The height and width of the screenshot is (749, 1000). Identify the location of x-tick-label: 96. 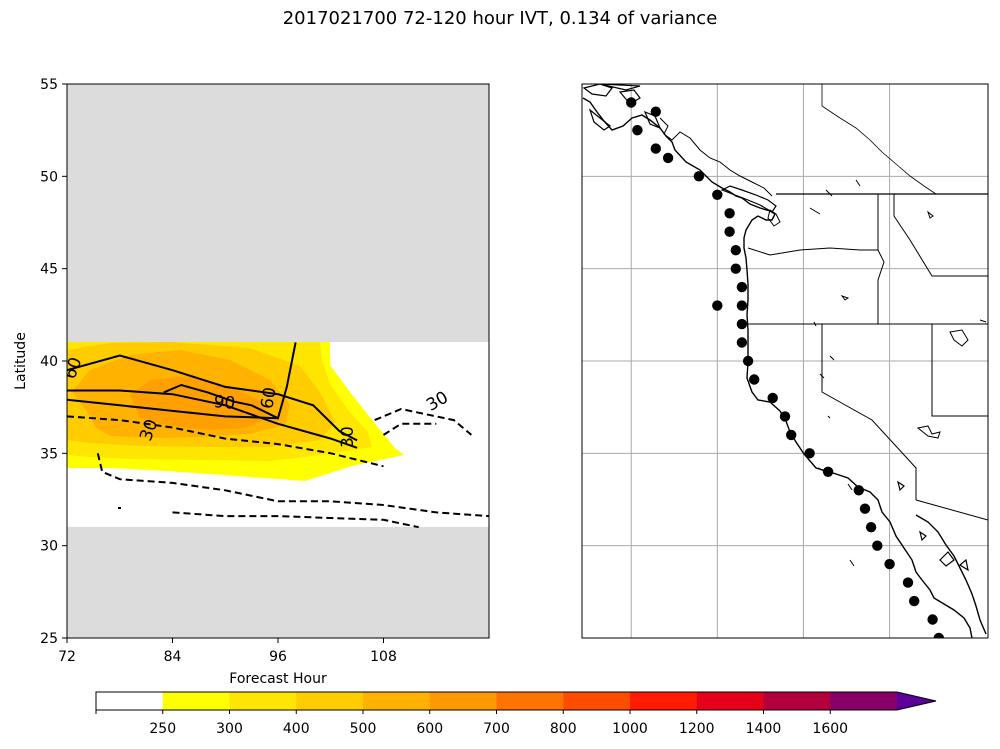
(278, 657).